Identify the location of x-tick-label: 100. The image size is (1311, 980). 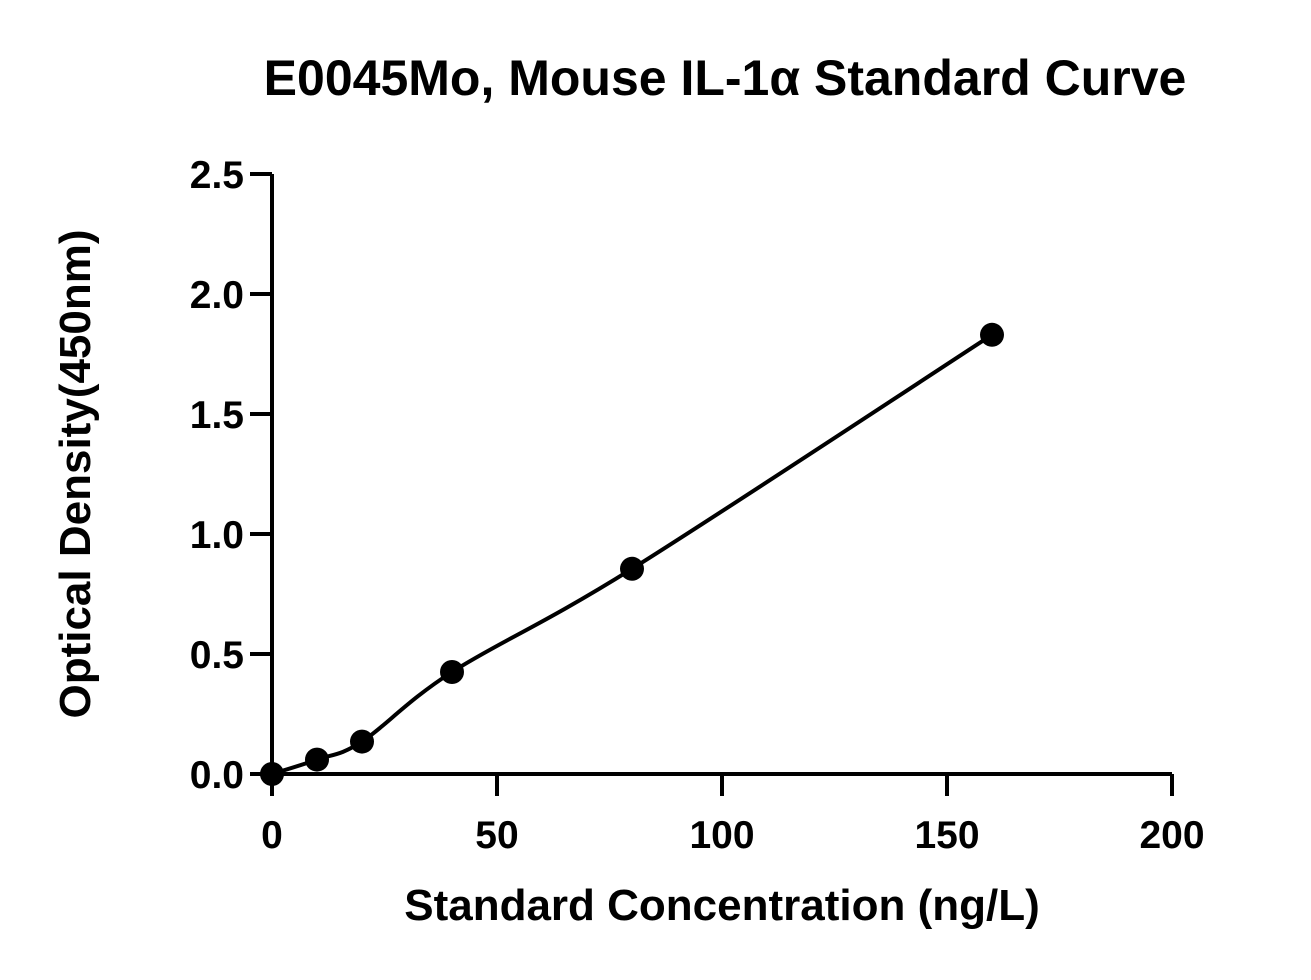
(721, 835).